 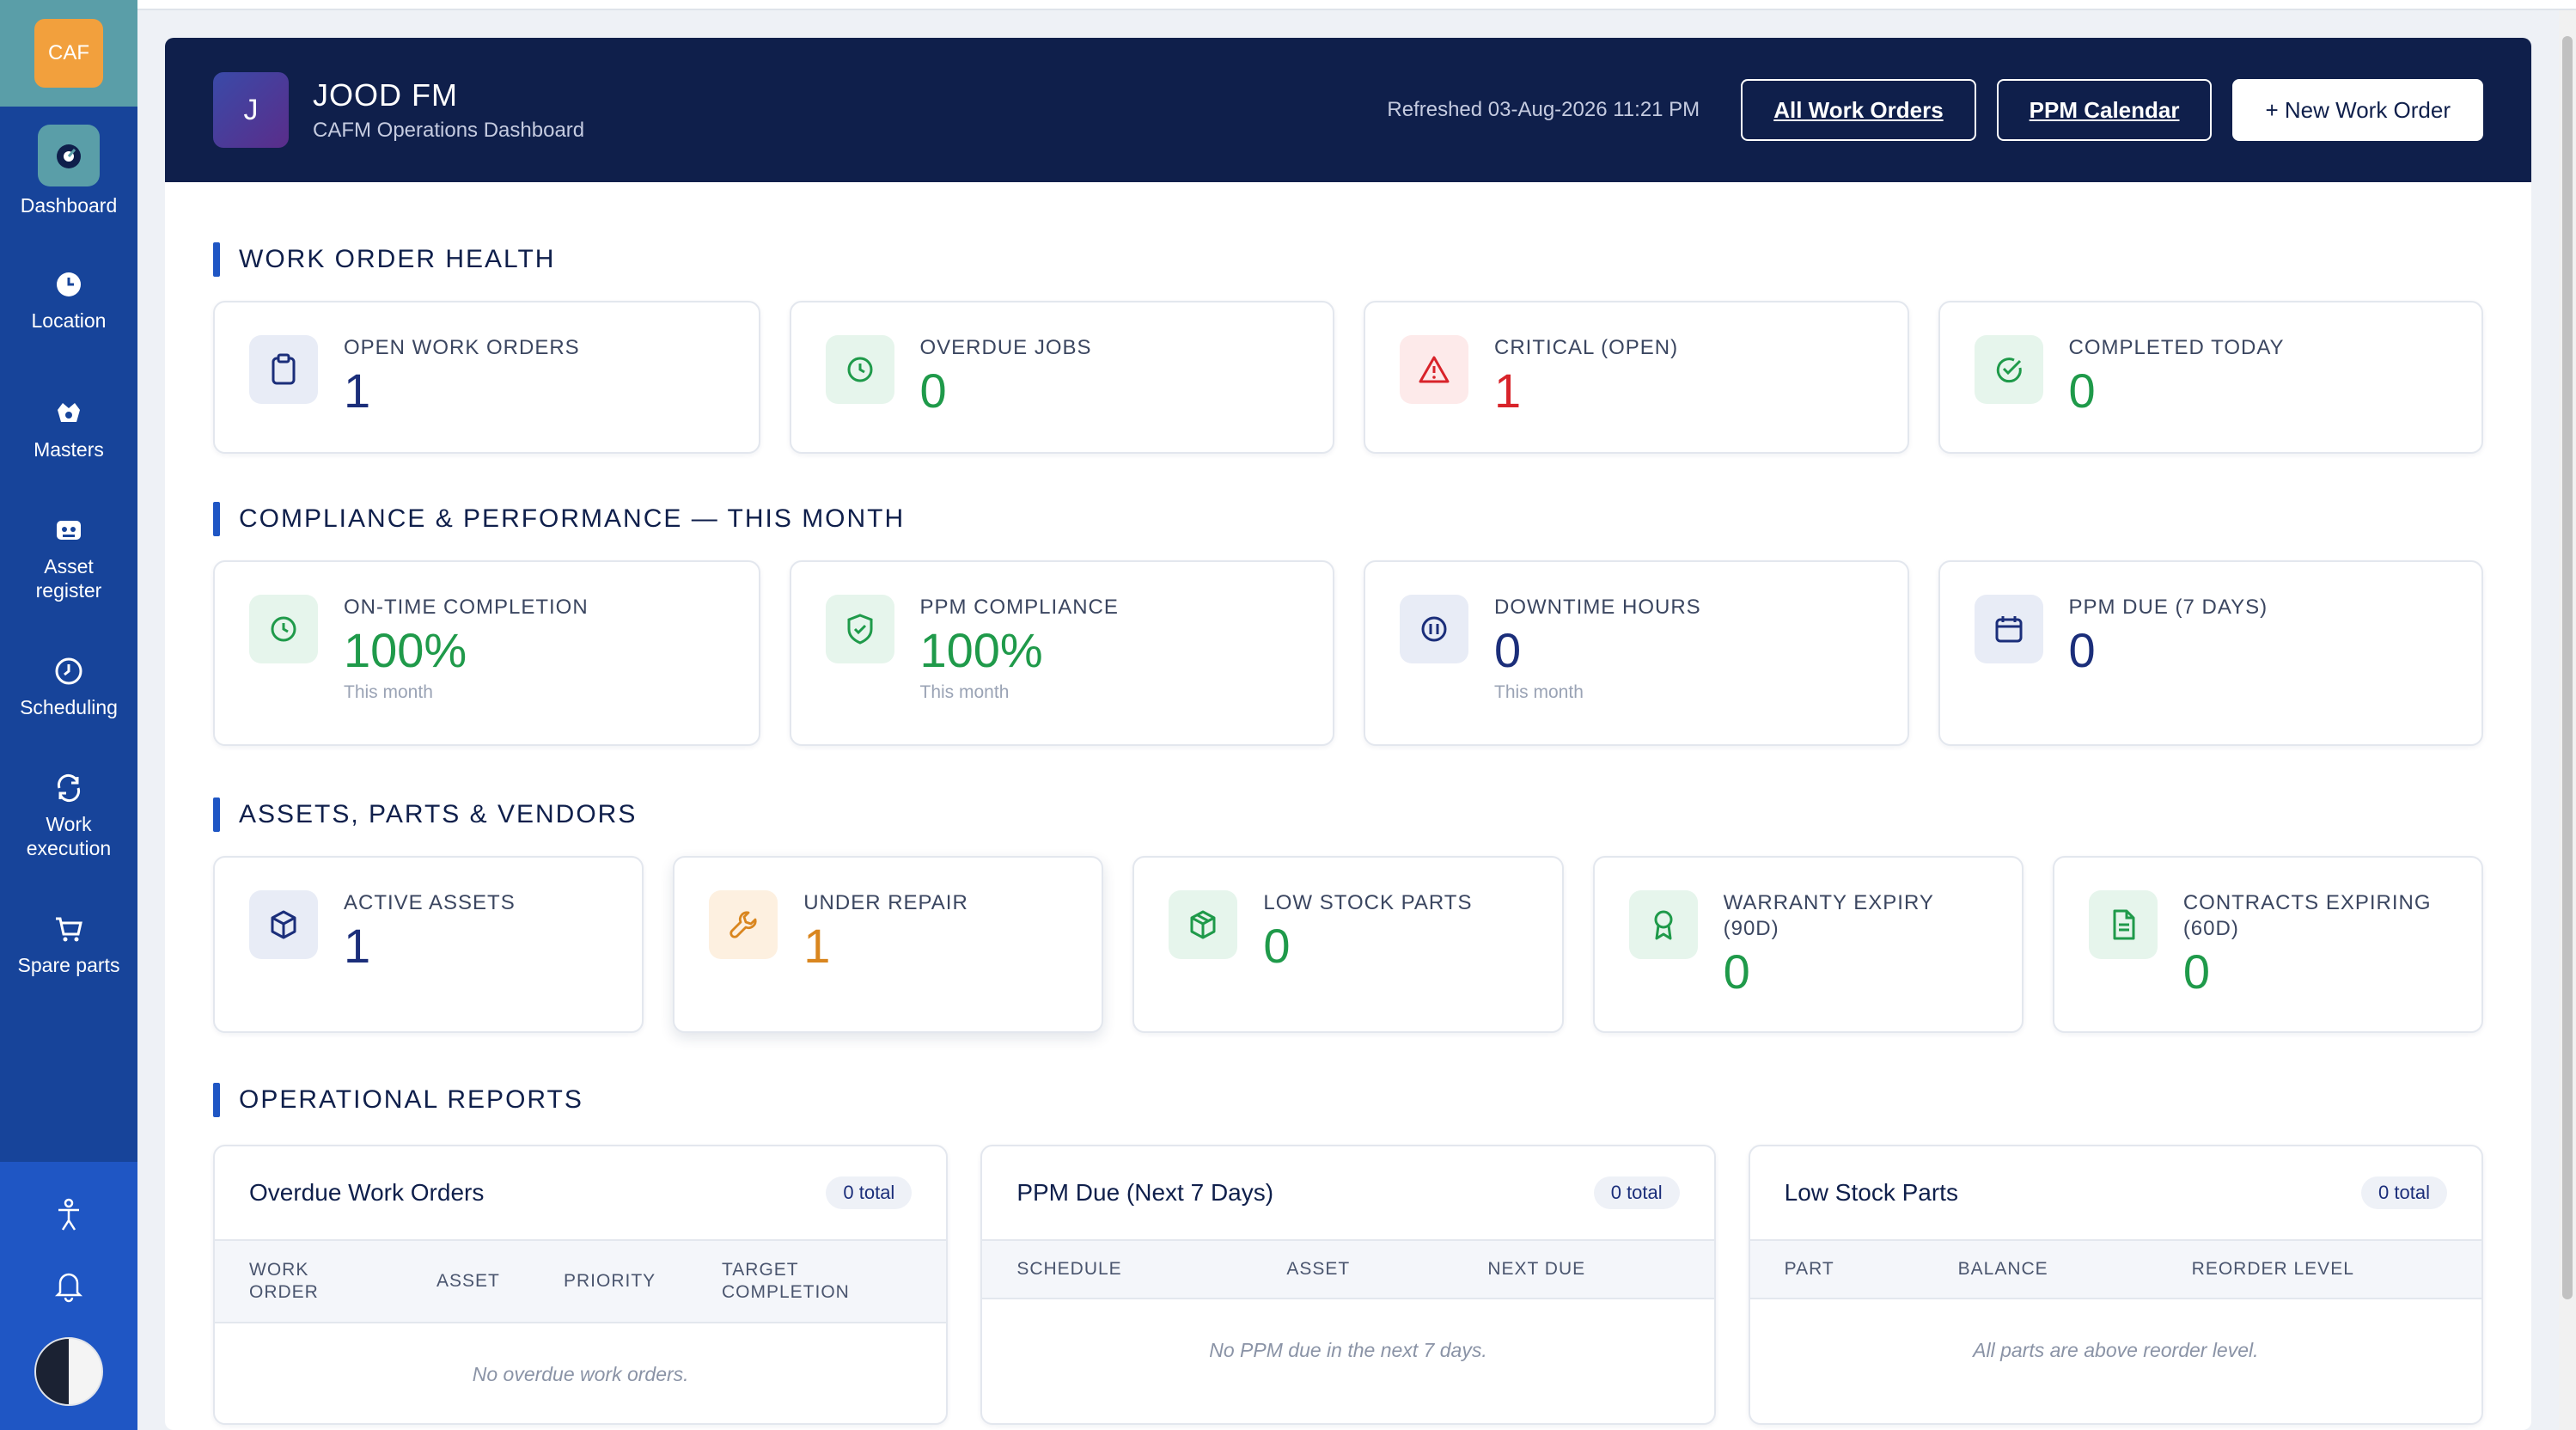 What do you see at coordinates (888, 944) in the screenshot?
I see `kpi-under-repair: UNDER REPAIR 1` at bounding box center [888, 944].